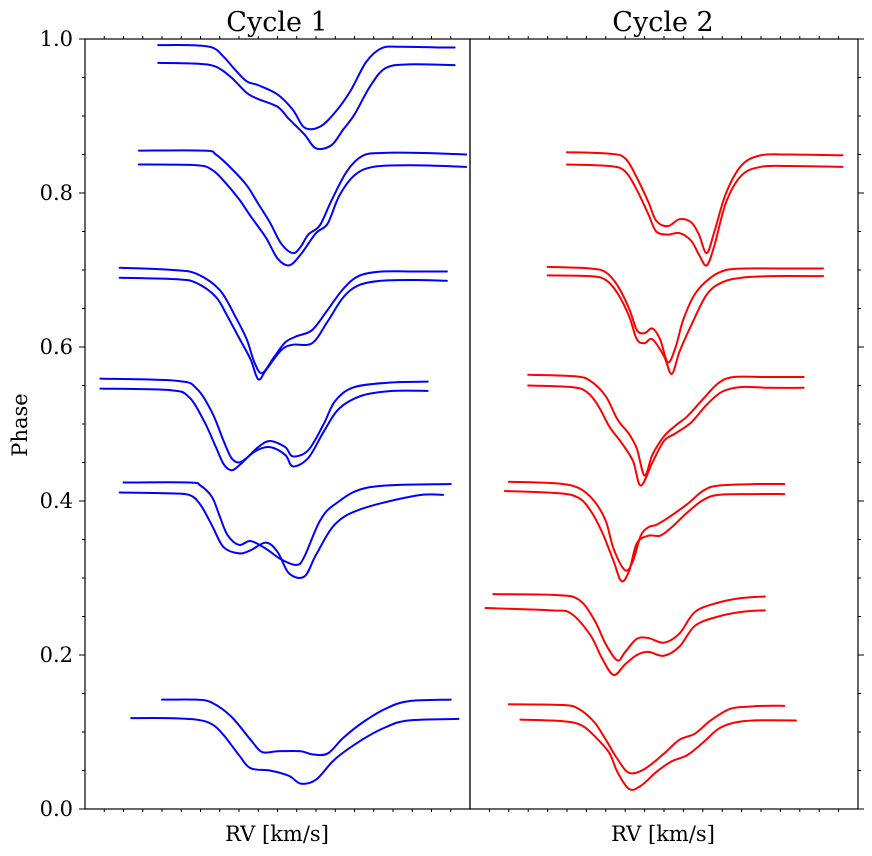  What do you see at coordinates (56, 39) in the screenshot?
I see `y-tick-label: 1.0` at bounding box center [56, 39].